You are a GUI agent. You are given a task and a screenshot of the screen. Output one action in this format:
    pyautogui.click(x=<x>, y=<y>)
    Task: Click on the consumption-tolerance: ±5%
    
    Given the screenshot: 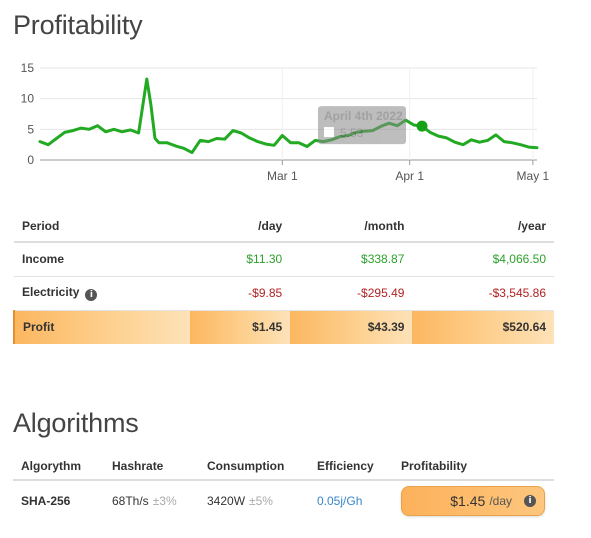 What is the action you would take?
    pyautogui.click(x=261, y=500)
    